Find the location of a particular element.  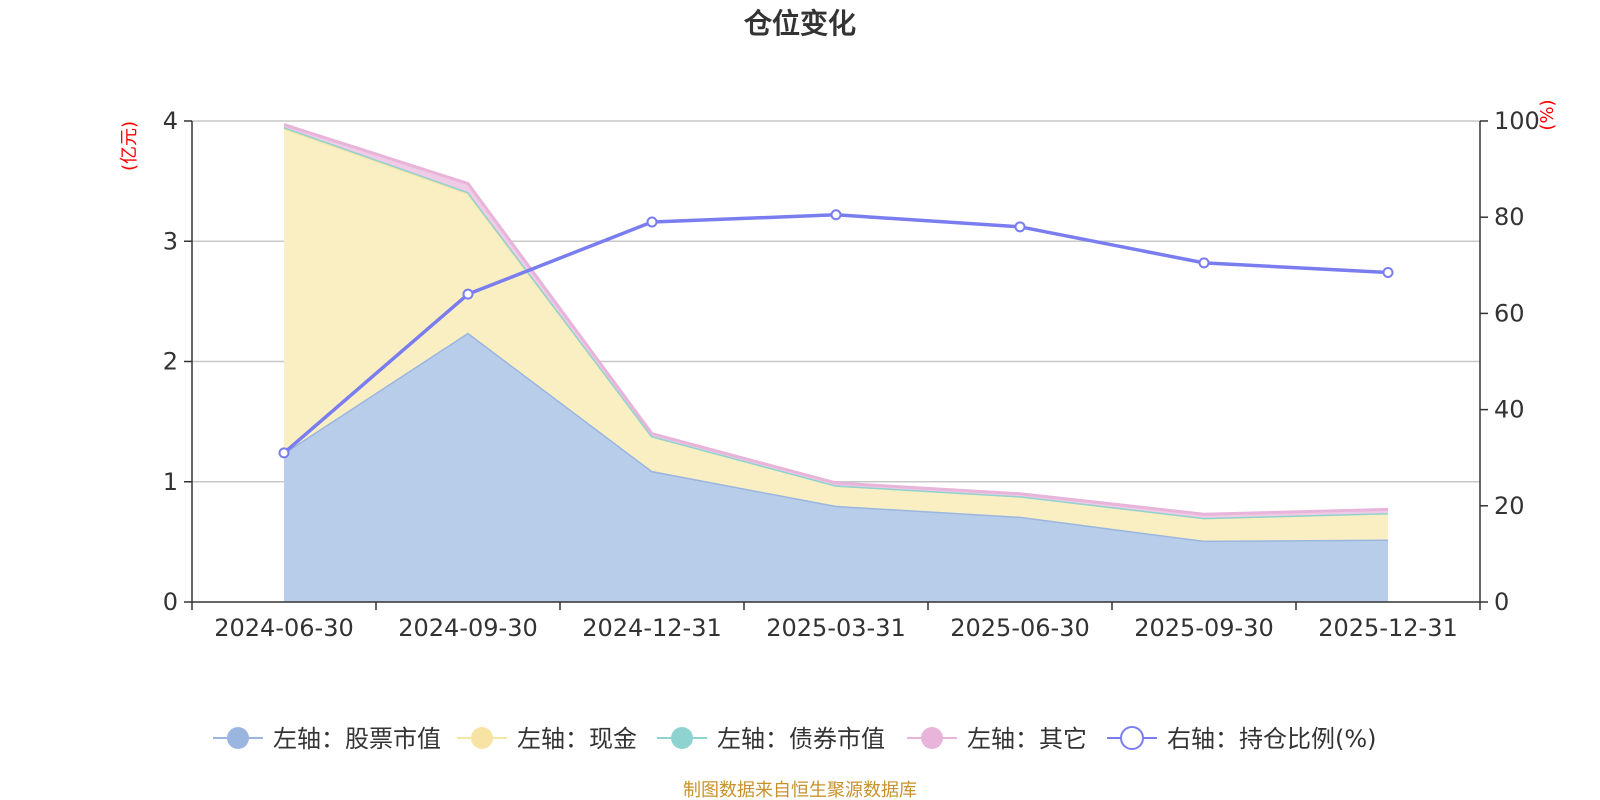

x-tick-label: 2025-06-30 is located at coordinates (1019, 628).